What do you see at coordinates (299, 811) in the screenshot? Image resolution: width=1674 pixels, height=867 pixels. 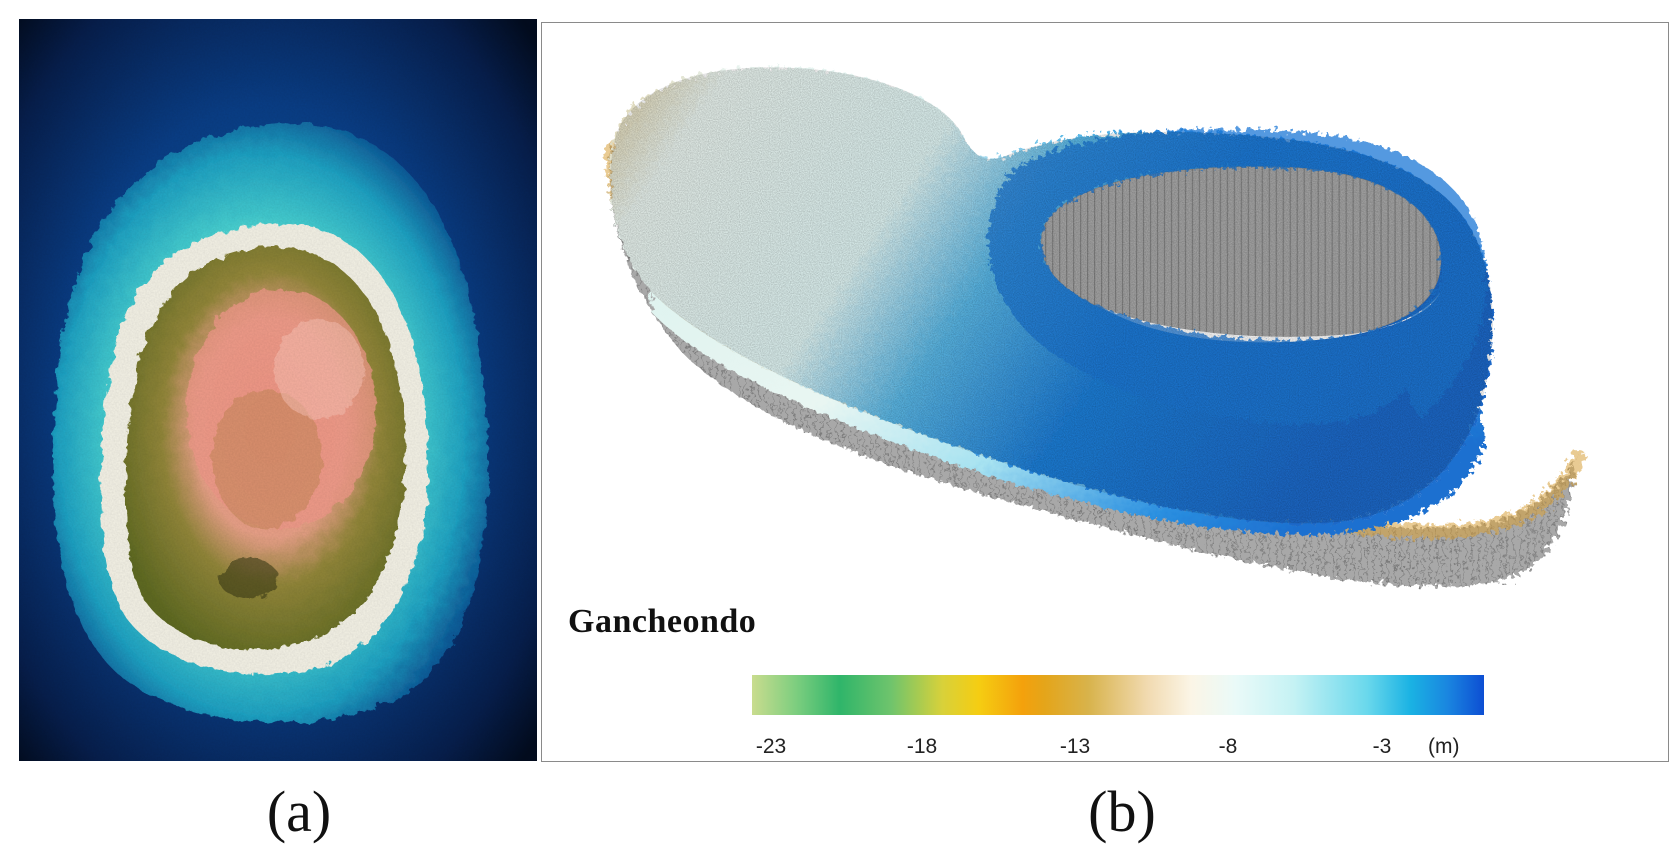 I see `panel-a-caption: (a)` at bounding box center [299, 811].